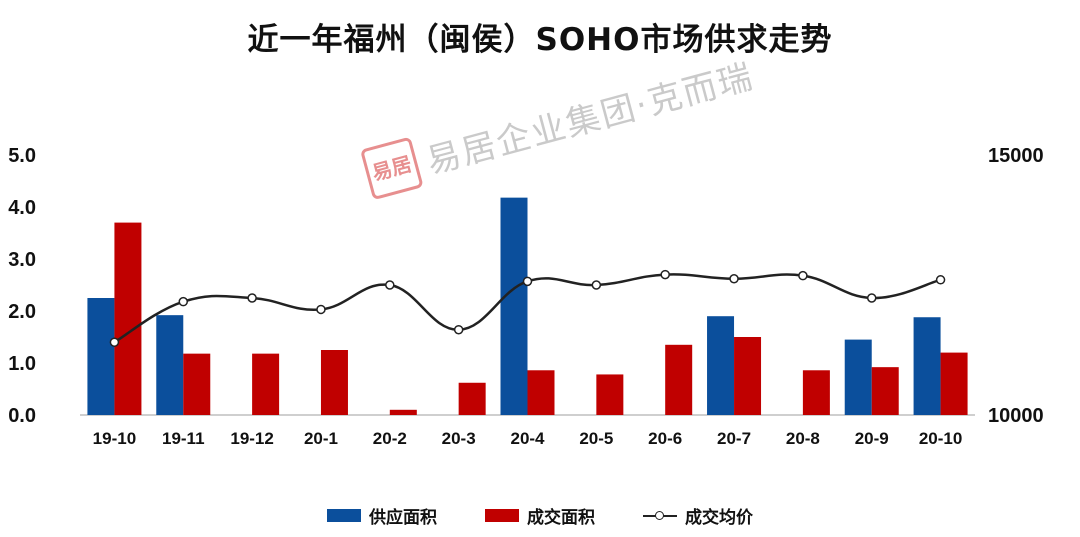 The image size is (1080, 537). I want to click on y-left-tick-1.0: 1.0, so click(22, 364).